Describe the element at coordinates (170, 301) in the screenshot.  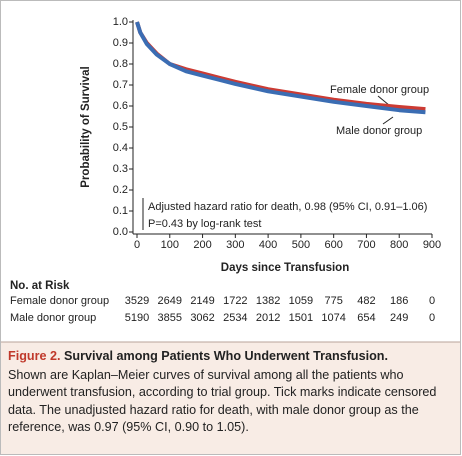
I see `risk-value: 2649` at that location.